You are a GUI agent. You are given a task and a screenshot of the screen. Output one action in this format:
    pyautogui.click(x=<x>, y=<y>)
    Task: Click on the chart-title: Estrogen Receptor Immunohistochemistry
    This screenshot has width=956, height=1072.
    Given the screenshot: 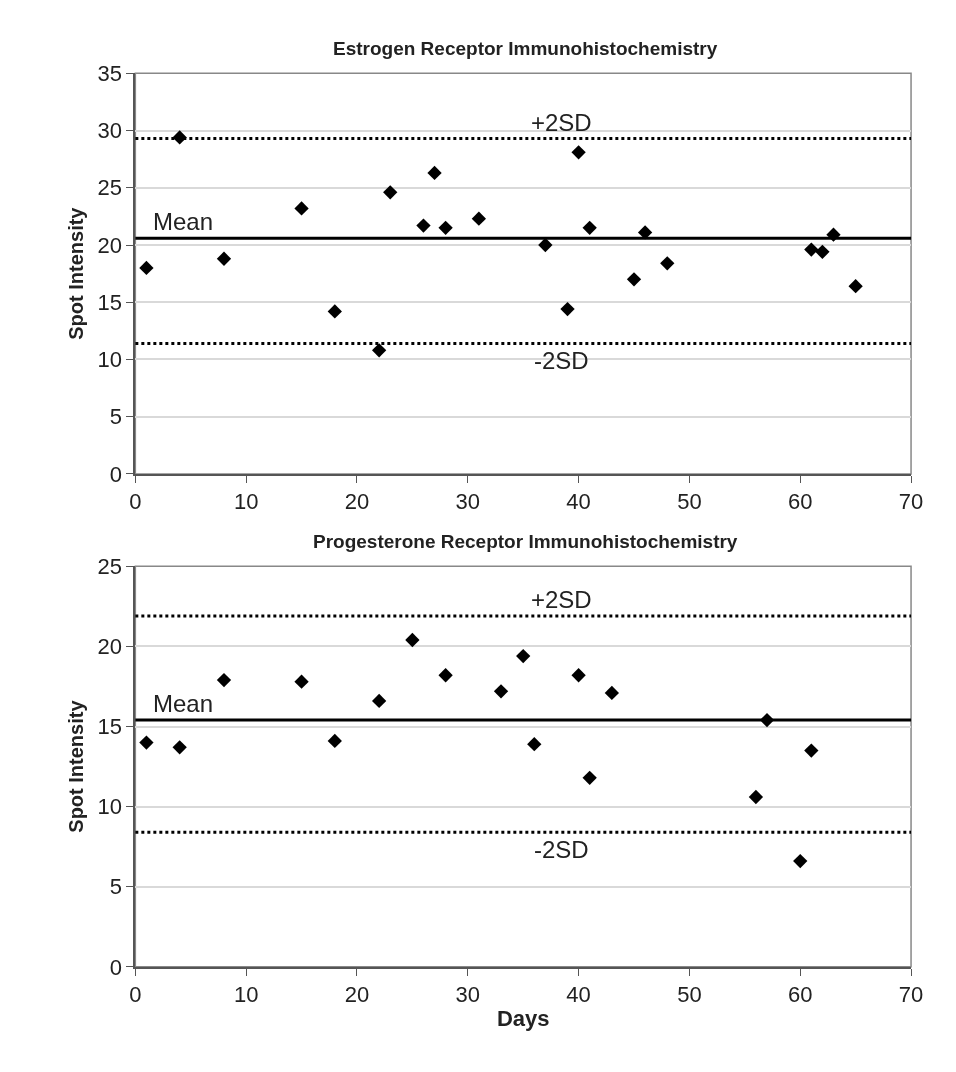 What is the action you would take?
    pyautogui.click(x=525, y=48)
    